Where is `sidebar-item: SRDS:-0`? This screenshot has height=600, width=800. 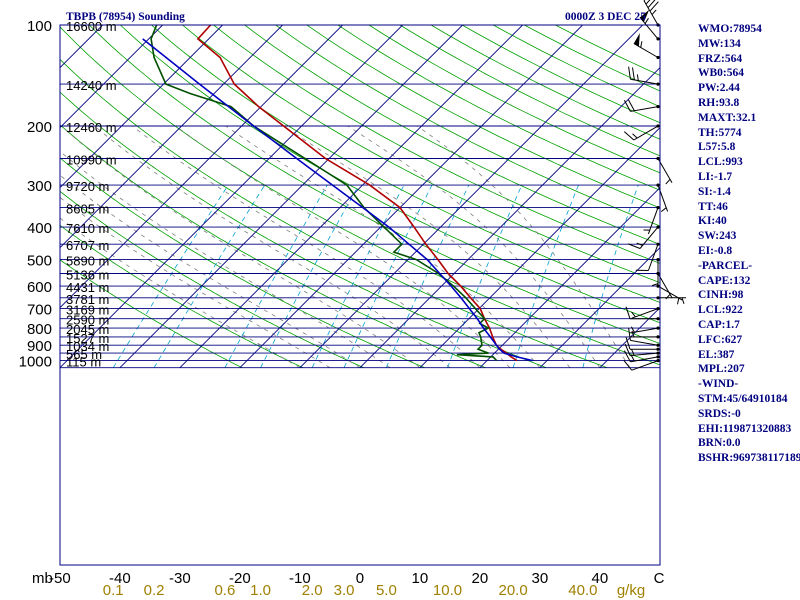
sidebar-item: SRDS:-0 is located at coordinates (719, 413).